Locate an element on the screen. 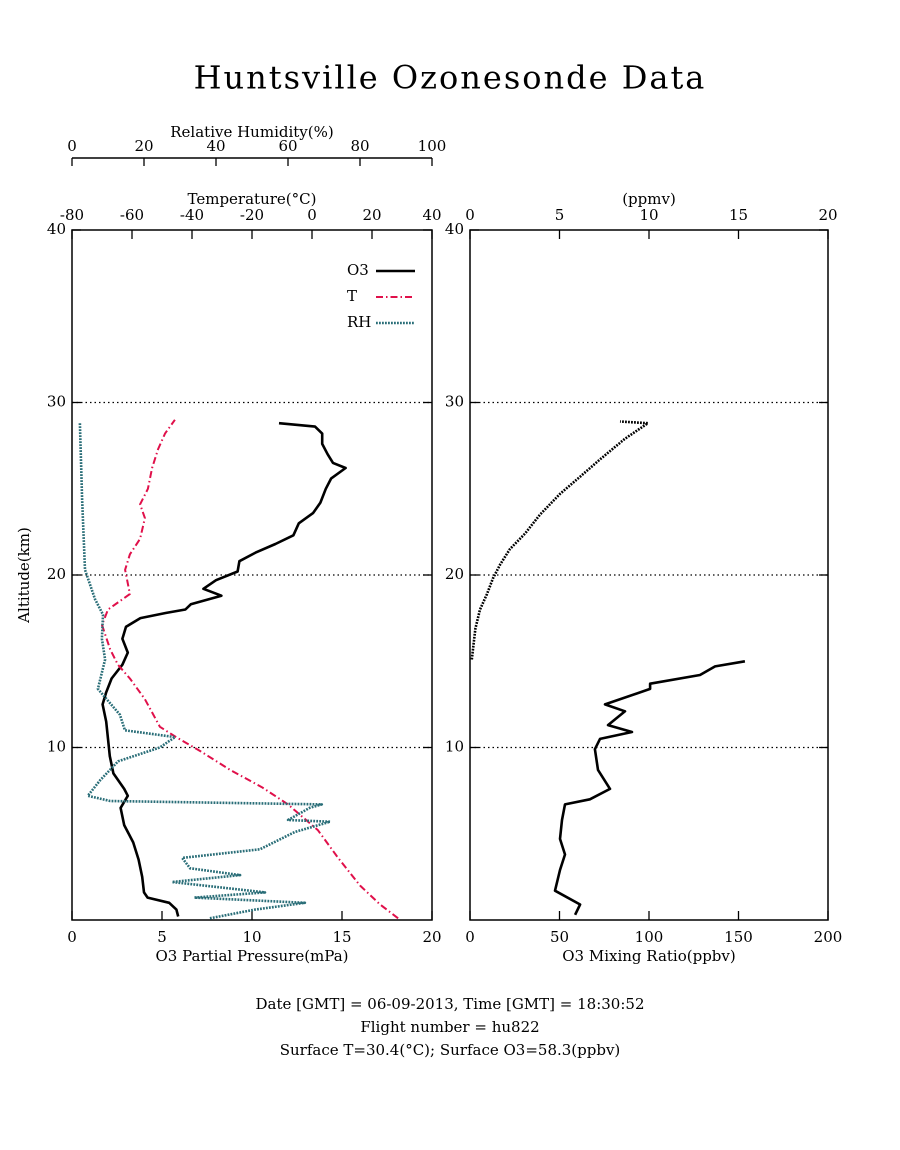 This screenshot has width=900, height=1150. x3-tick-label: 100 is located at coordinates (432, 146).